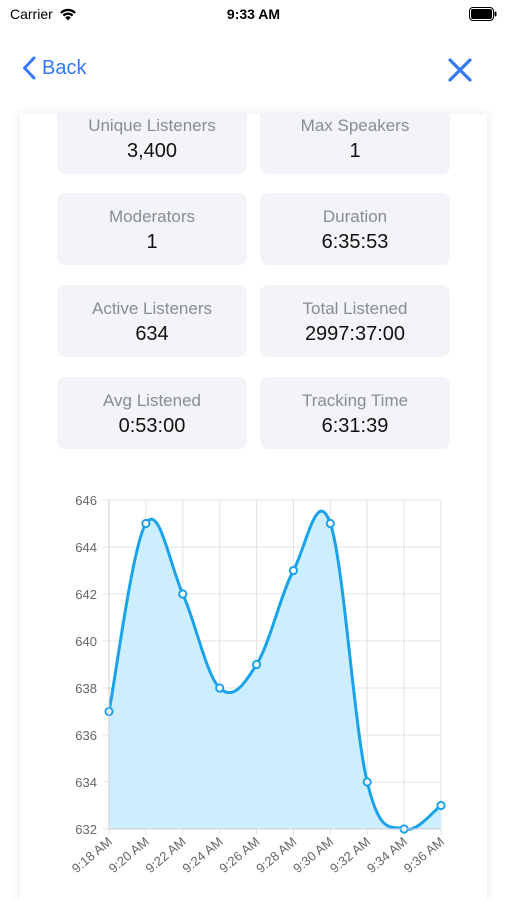  Describe the element at coordinates (152, 413) in the screenshot. I see `stat-avg-listened: Avg Listened 0:53:00` at that location.